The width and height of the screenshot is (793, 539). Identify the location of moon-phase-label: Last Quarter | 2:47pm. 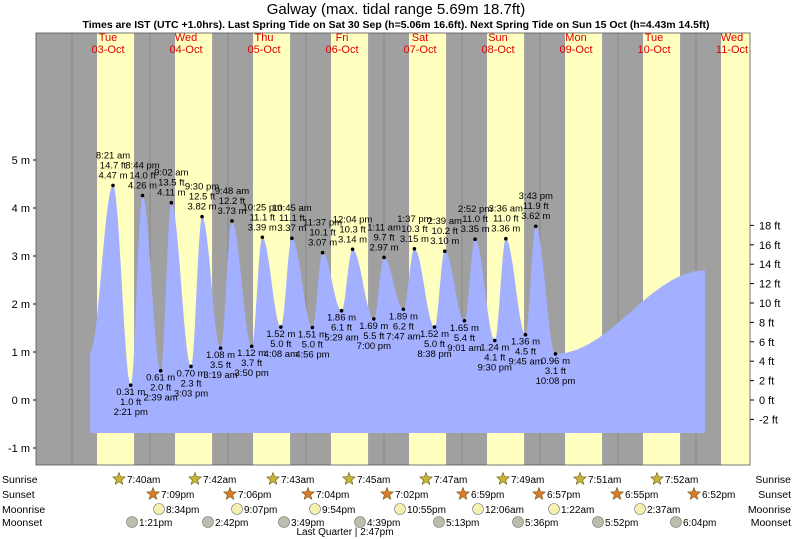
(344, 532).